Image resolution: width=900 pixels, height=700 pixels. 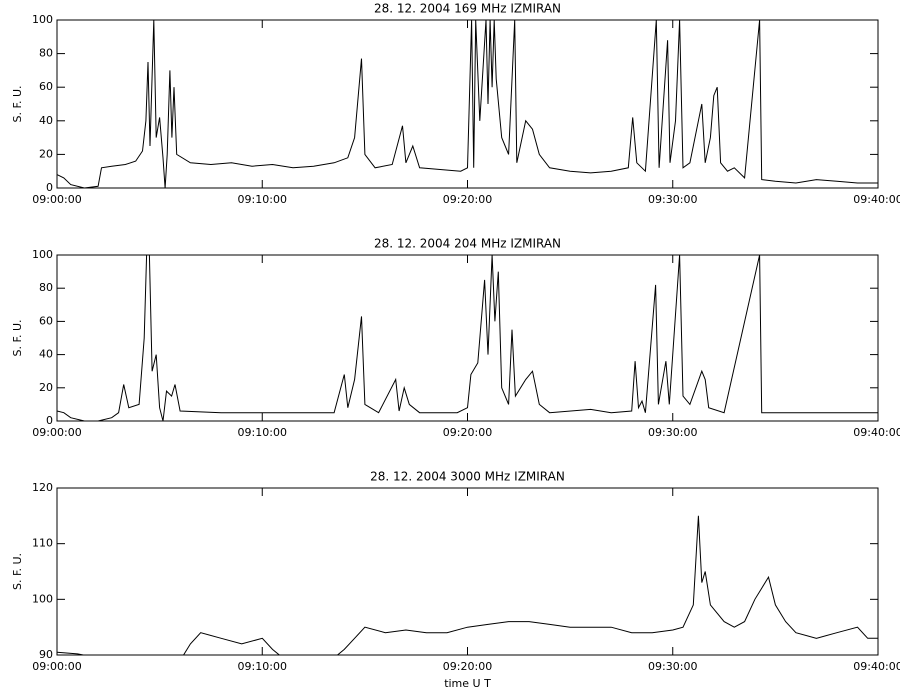 I want to click on chart-title: 28. 12. 2004 204 MHz IZMIRAN, so click(x=467, y=244).